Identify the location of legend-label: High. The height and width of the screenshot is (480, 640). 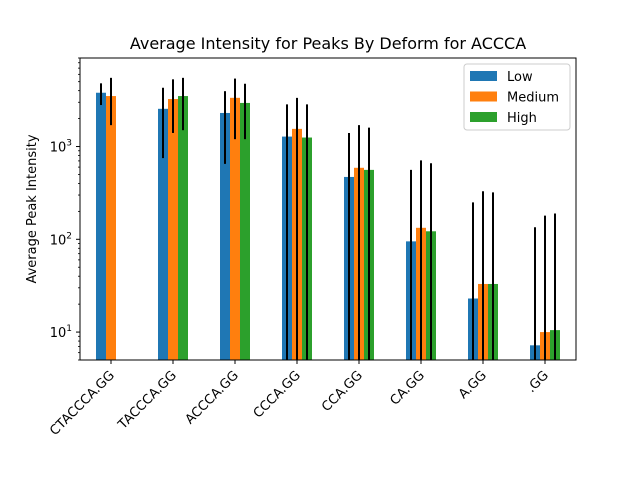
(522, 118).